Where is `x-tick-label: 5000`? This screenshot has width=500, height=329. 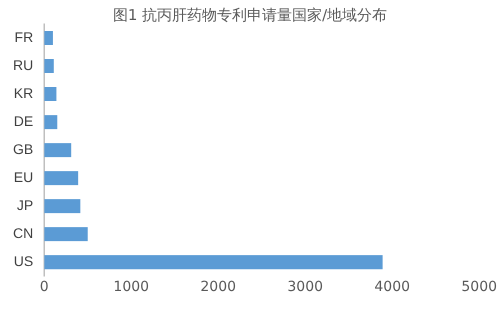 x-tick-label: 5000 is located at coordinates (479, 287).